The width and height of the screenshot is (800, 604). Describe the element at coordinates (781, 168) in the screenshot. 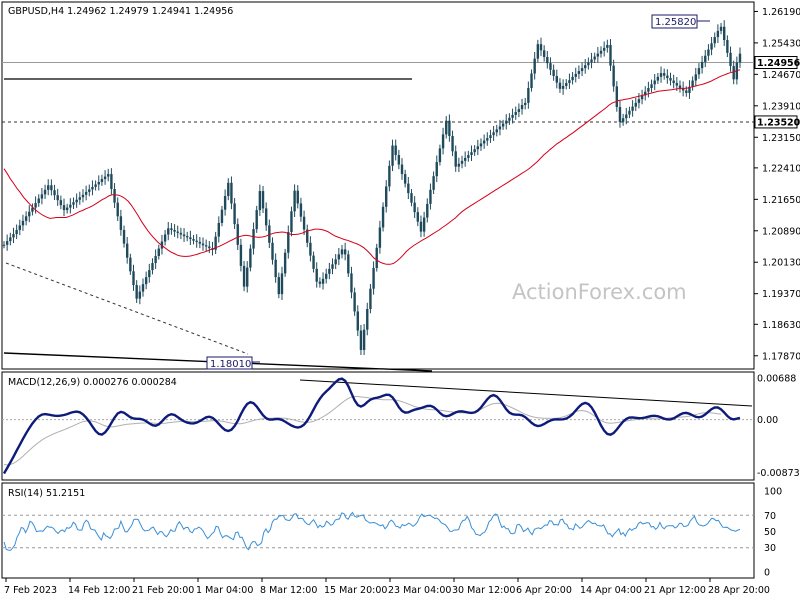

I see `price-tick-label: 1.22410` at that location.